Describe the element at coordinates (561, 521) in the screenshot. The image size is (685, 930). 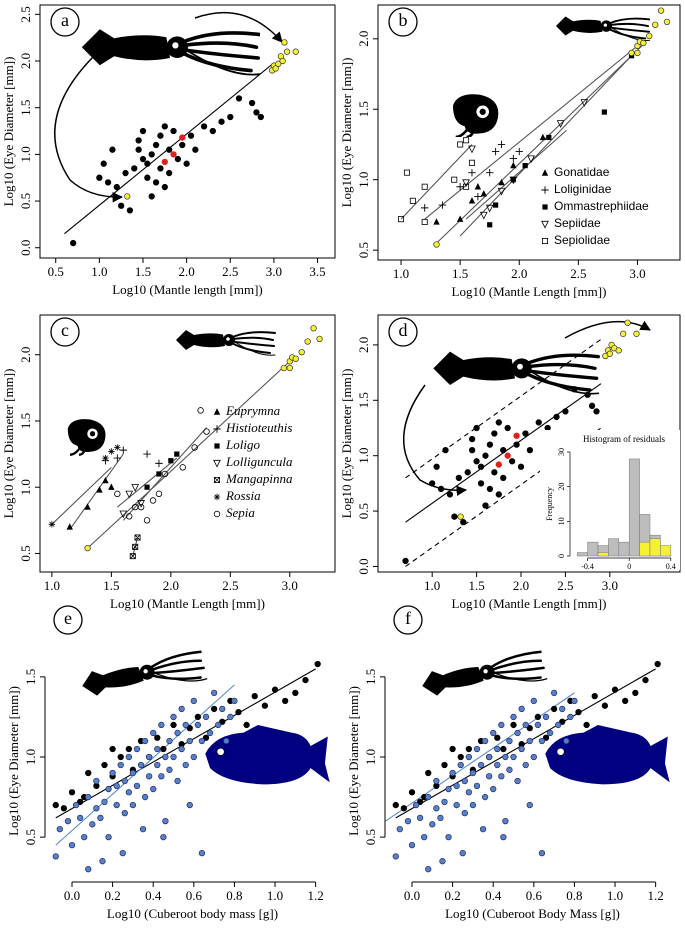
I see `inset-y-tick-label: 10` at that location.